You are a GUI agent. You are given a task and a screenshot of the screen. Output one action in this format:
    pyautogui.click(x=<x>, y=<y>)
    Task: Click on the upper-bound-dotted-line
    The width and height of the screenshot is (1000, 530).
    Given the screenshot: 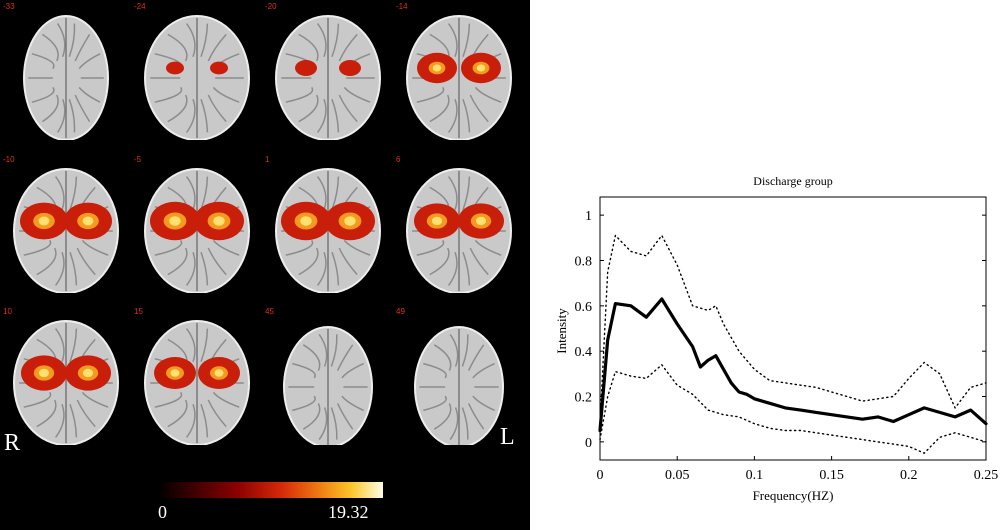 What is the action you would take?
    pyautogui.click(x=793, y=329)
    